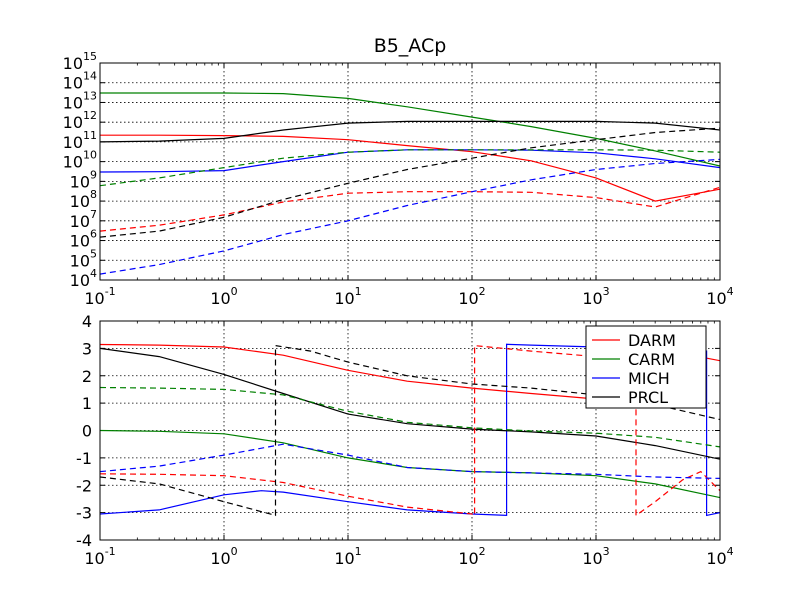 This screenshot has height=600, width=800. Describe the element at coordinates (223, 296) in the screenshot. I see `x-tick-label-top: 10⁰` at that location.